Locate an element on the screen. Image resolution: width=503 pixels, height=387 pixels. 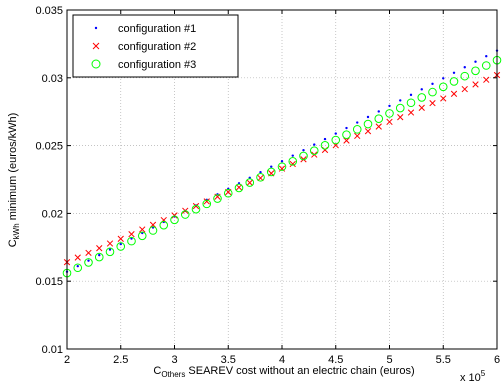
x-multiplier: x 105 is located at coordinates (473, 376).